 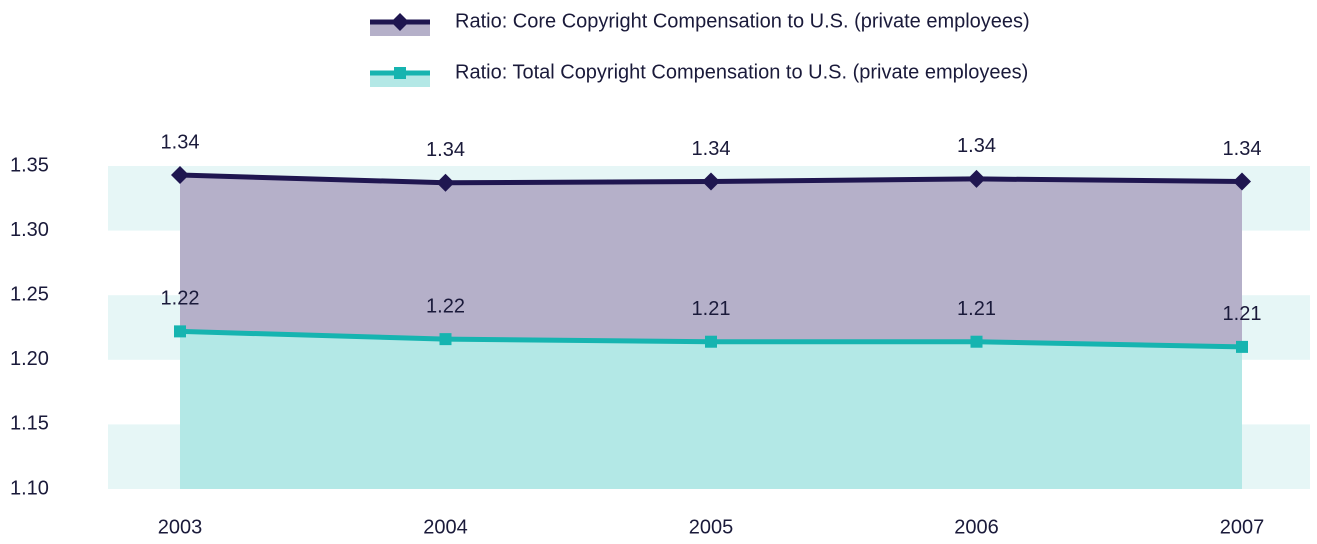 I want to click on y-tick-label: 1.20, so click(x=29, y=359).